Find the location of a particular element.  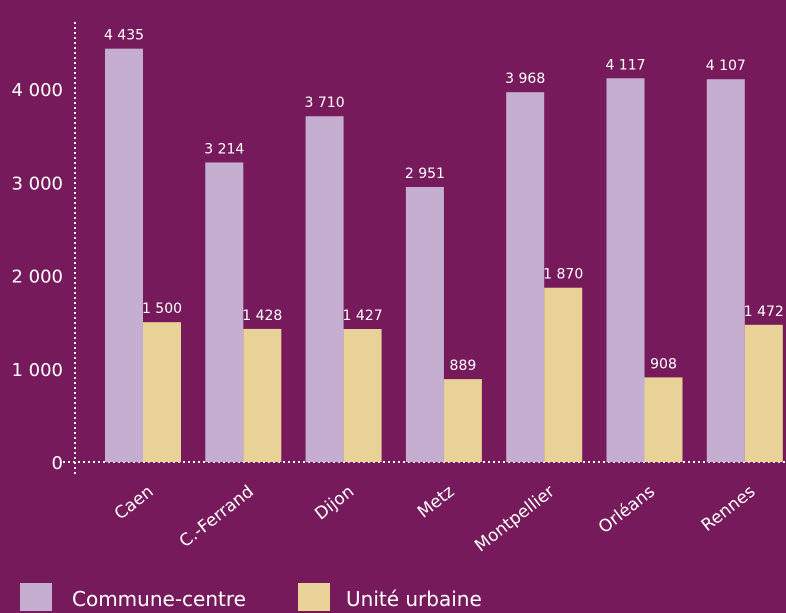

data-label: 1 870 is located at coordinates (563, 275).